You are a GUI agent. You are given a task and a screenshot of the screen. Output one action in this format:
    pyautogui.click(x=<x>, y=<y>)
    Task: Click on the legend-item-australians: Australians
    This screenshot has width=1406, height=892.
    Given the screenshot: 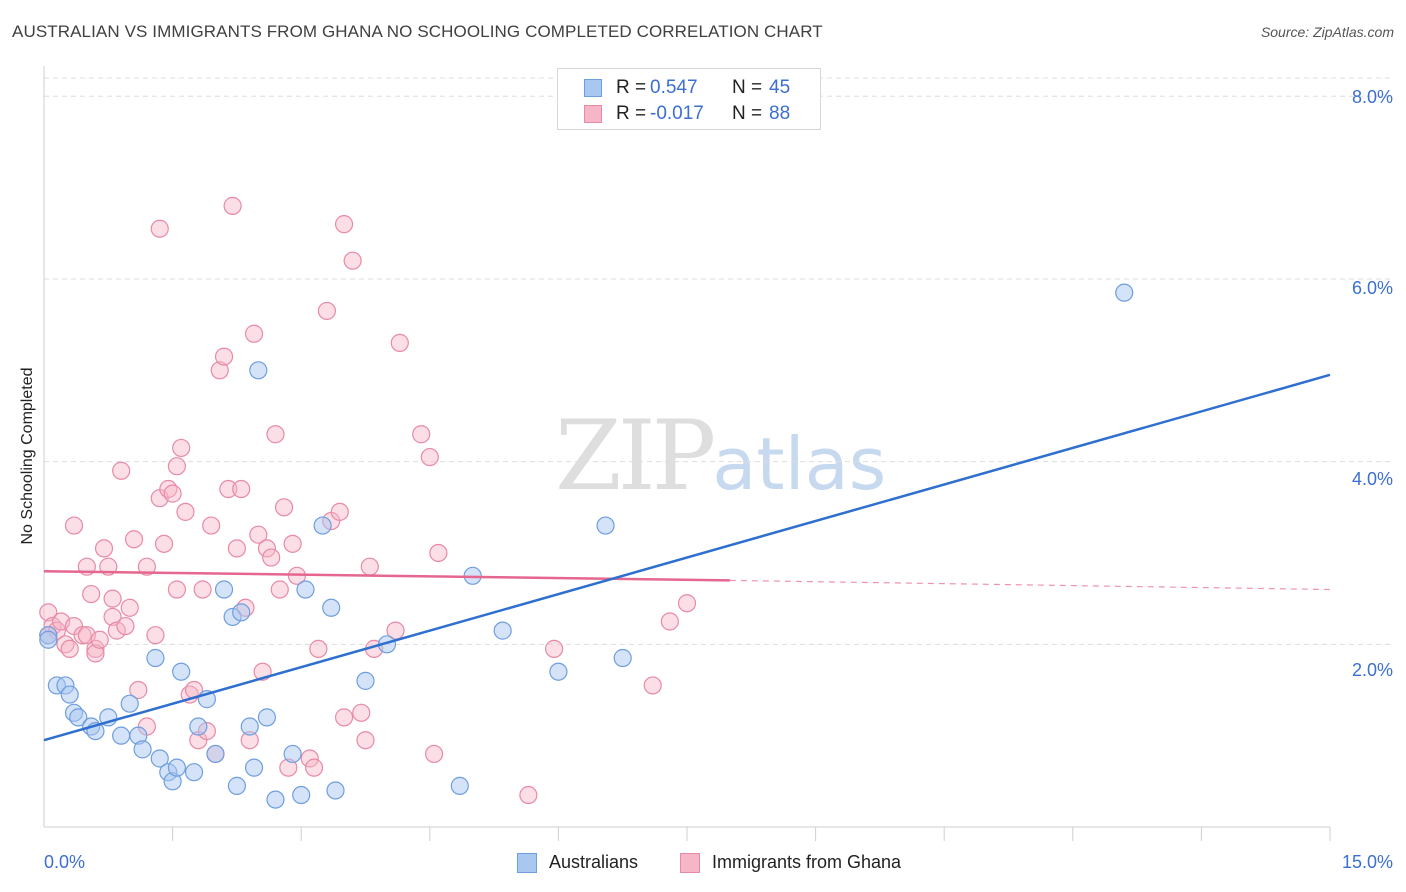 What is the action you would take?
    pyautogui.click(x=577, y=862)
    